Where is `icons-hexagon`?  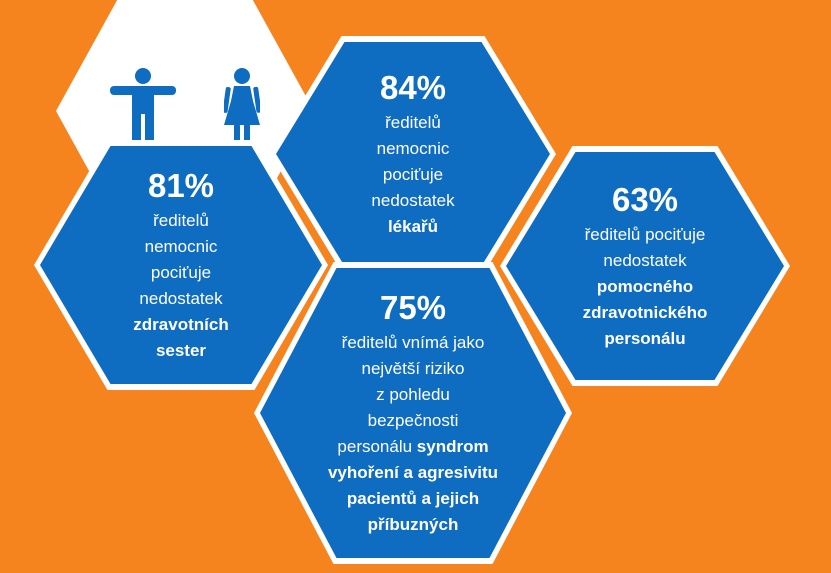
icons-hexagon is located at coordinates (185, 114).